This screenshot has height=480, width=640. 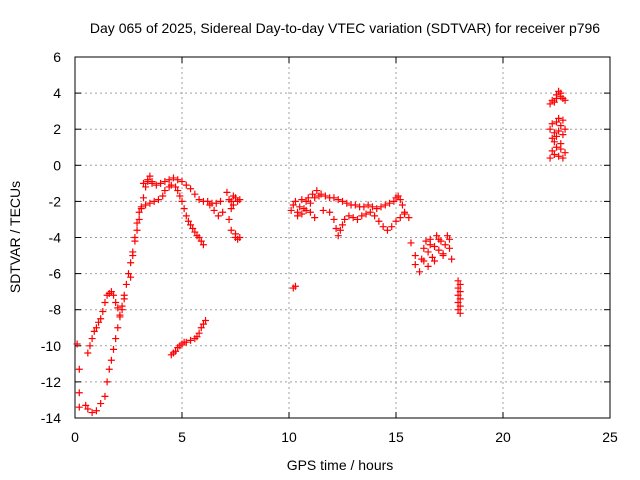 I want to click on y-tick-label: -8, so click(x=55, y=310).